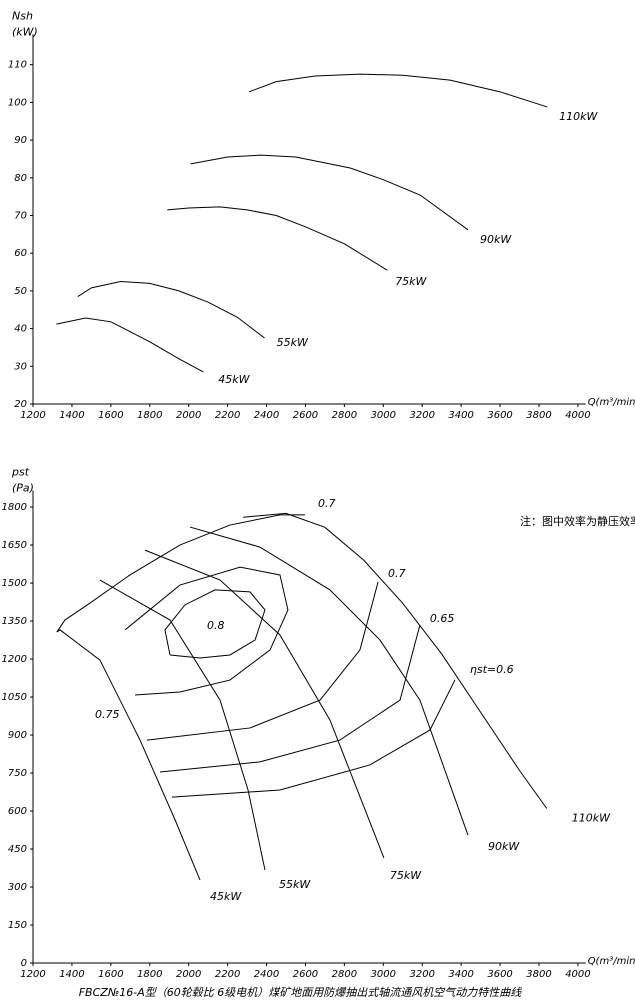  Describe the element at coordinates (17, 773) in the screenshot. I see `y-tick-label: 750` at that location.